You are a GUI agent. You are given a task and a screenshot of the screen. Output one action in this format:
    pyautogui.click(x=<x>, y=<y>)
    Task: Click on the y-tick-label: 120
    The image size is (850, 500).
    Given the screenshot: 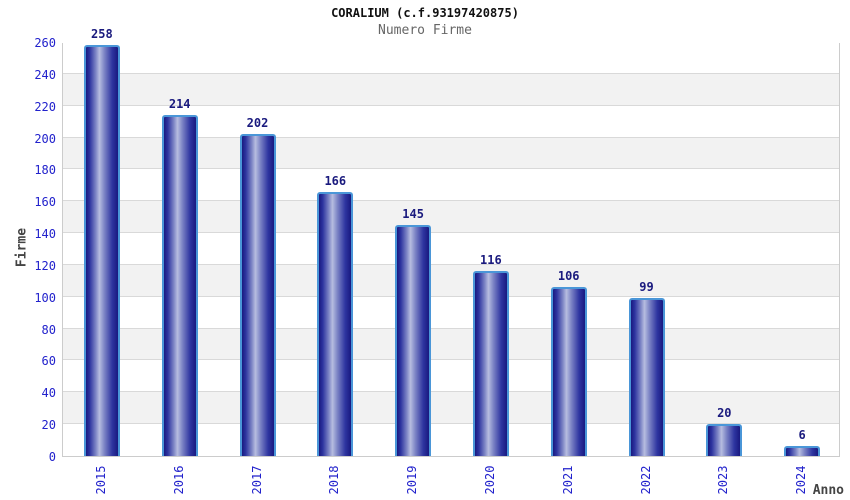 What is the action you would take?
    pyautogui.click(x=45, y=265)
    